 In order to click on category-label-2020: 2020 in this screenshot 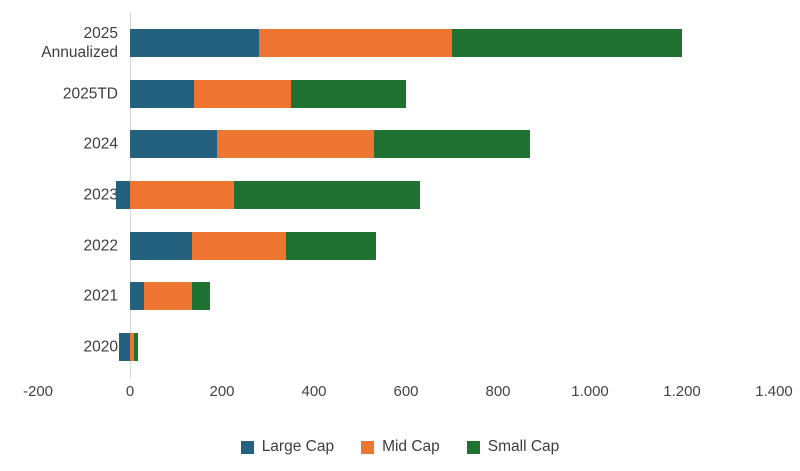, I will do `click(100, 347)`.